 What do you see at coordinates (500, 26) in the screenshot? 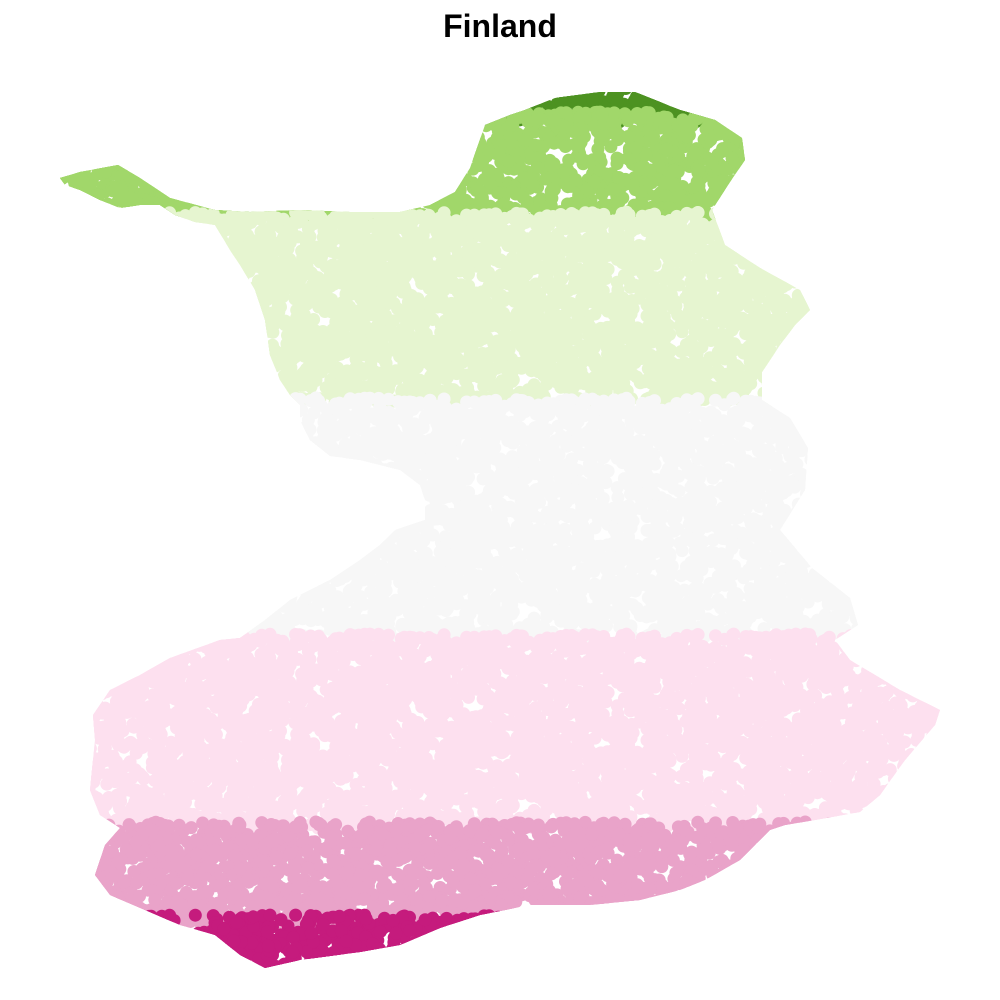
I see `map-title: Finland` at bounding box center [500, 26].